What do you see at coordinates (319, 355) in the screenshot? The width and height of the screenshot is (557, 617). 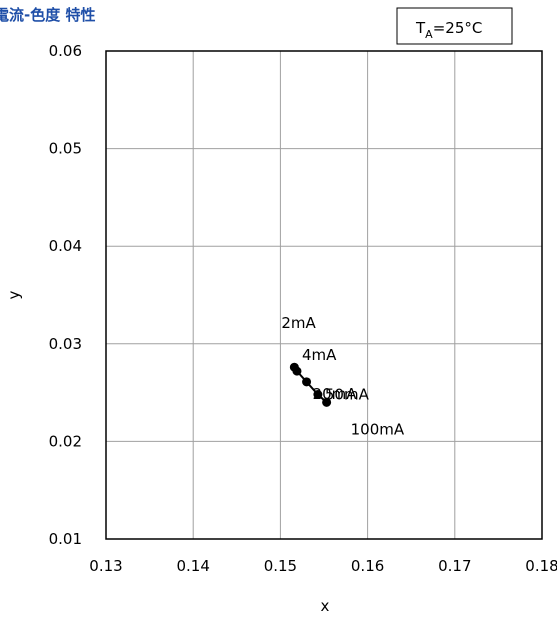 I see `data-label: 4mA` at bounding box center [319, 355].